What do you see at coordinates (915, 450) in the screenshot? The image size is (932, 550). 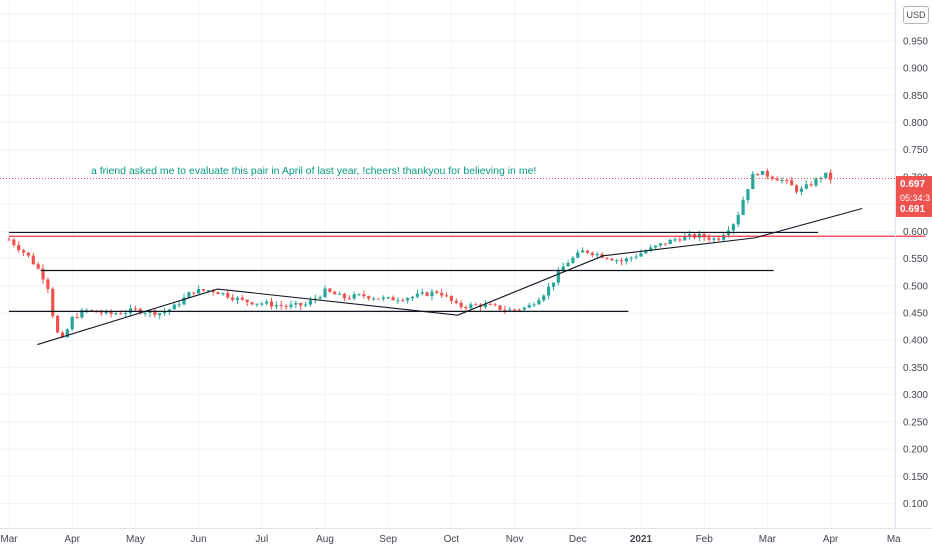 I see `price-tick-label: 0.200` at bounding box center [915, 450].